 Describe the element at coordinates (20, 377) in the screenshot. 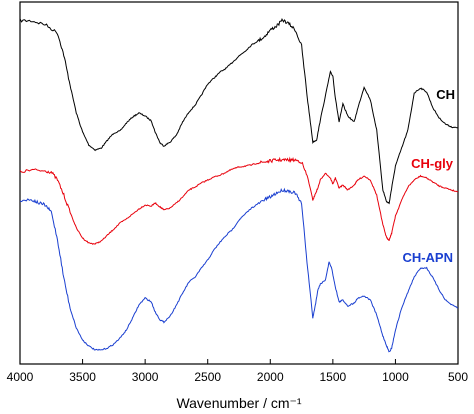

I see `x-tick-label: 4000` at that location.